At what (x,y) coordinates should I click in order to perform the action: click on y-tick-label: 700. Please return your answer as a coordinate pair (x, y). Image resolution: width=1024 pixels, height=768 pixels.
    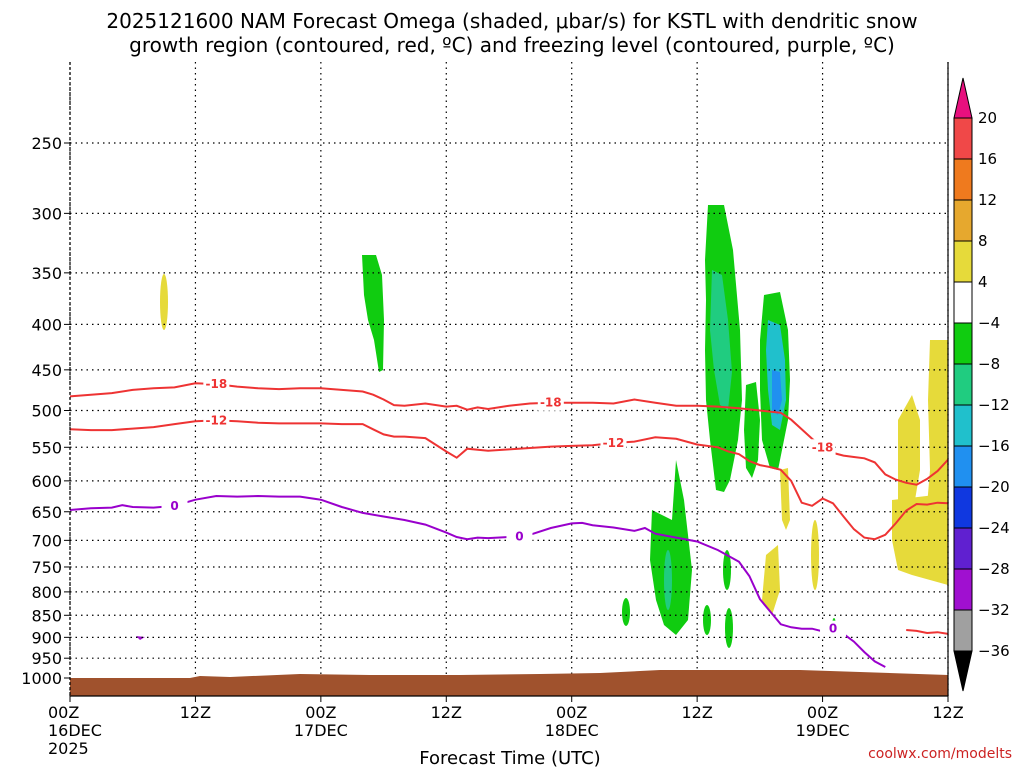
    Looking at the image, I should click on (46, 540).